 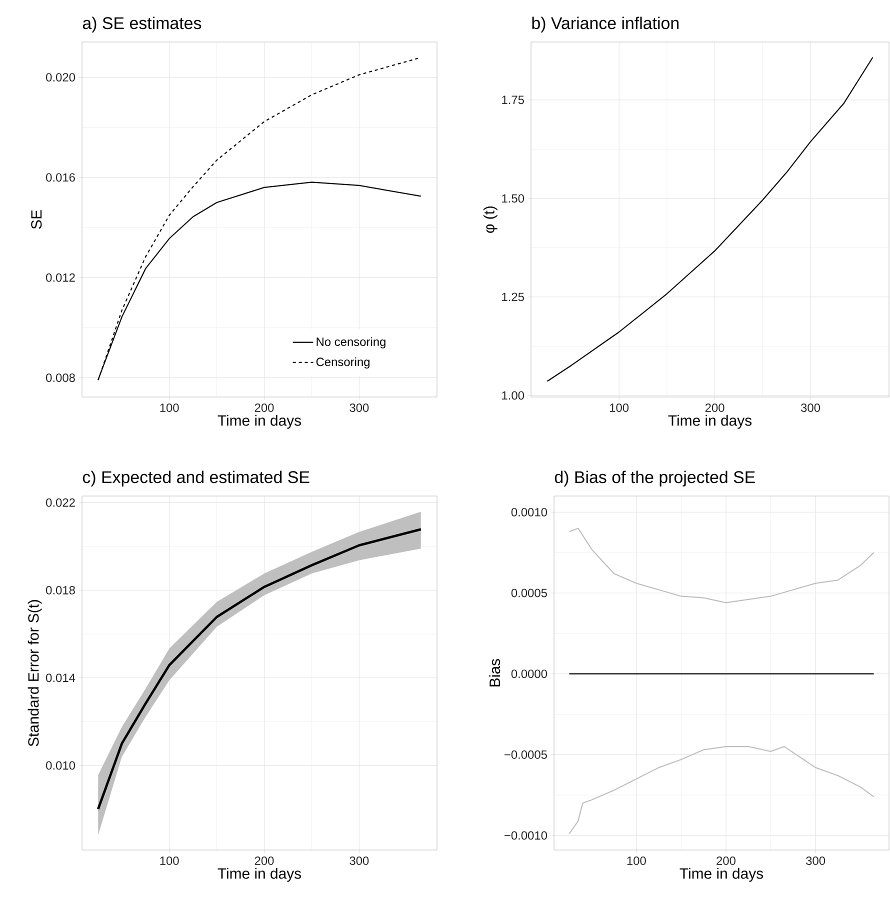 What do you see at coordinates (196, 478) in the screenshot?
I see `chart-title: c) Expected and estimated SE` at bounding box center [196, 478].